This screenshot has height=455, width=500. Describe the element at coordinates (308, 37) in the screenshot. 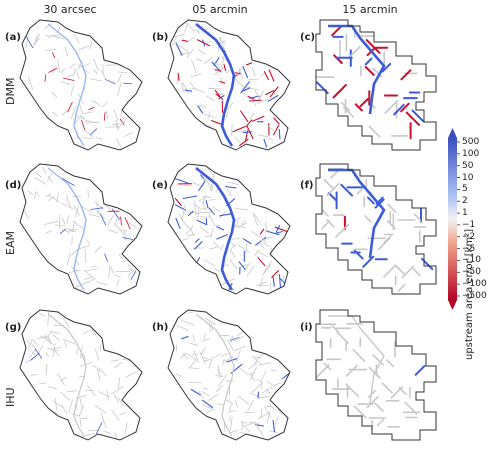

I see `panel-label-c: (c)` at that location.